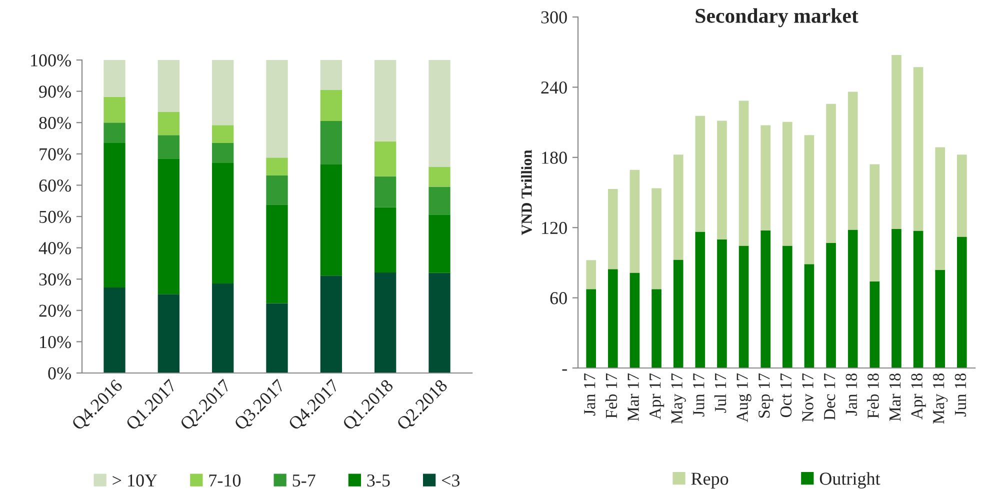 The image size is (982, 489). Describe the element at coordinates (55, 310) in the screenshot. I see `y-tick-label: 20%` at that location.